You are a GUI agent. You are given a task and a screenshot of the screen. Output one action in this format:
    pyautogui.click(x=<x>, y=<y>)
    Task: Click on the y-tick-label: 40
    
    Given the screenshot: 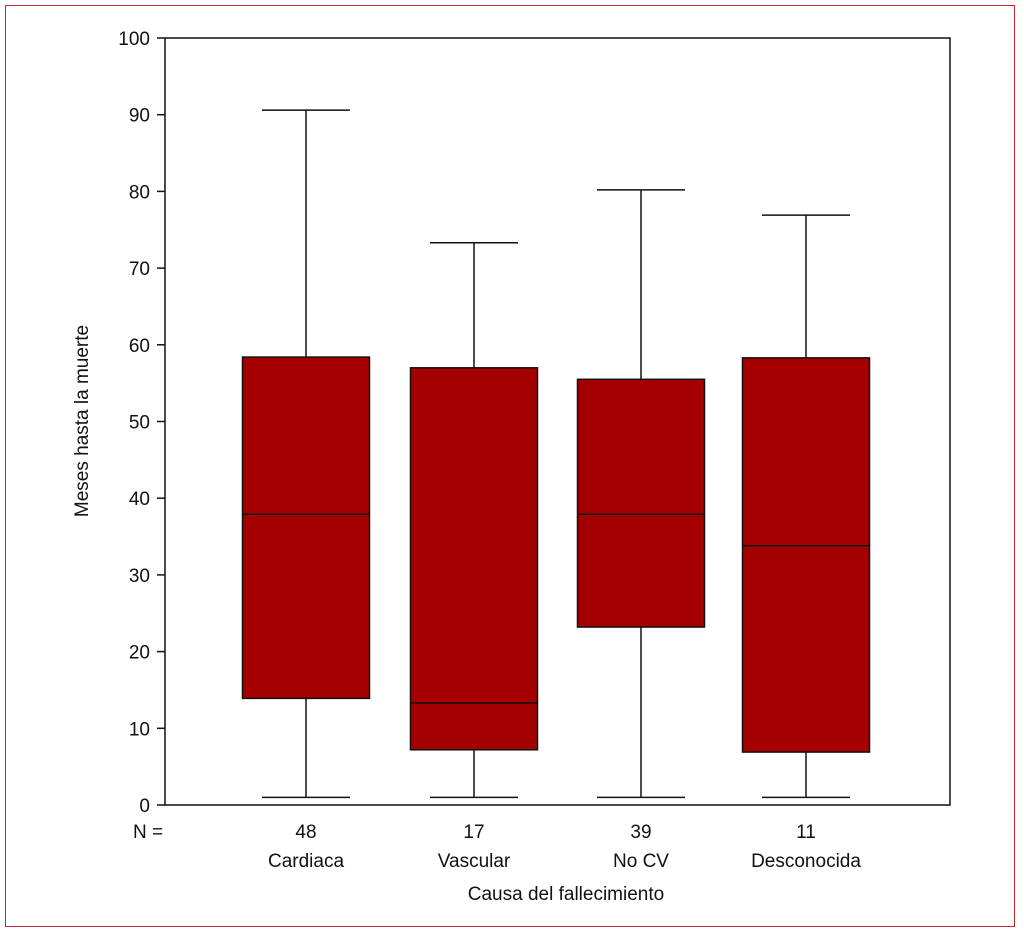 What is the action you would take?
    pyautogui.click(x=139, y=499)
    